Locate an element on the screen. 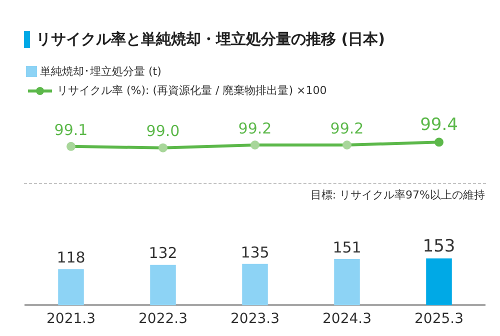 The width and height of the screenshot is (500, 336). data-label: 118 is located at coordinates (71, 257).